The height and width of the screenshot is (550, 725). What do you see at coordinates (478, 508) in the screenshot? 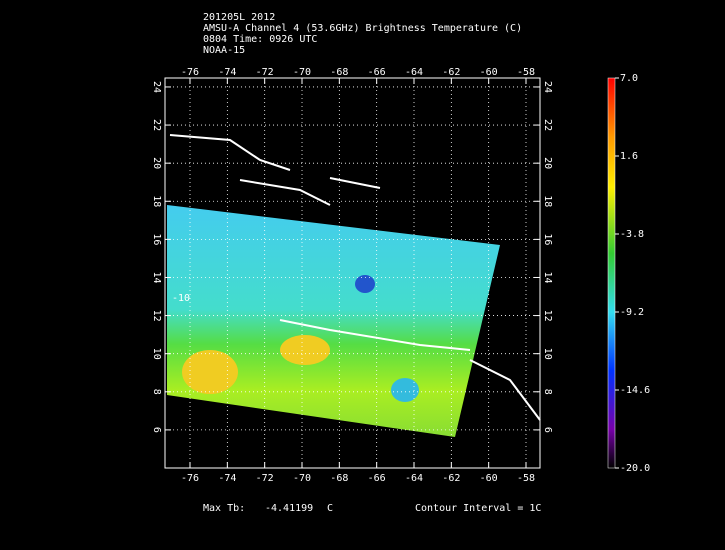
I see `footer-contour: Contour Interval = 1C` at bounding box center [478, 508].